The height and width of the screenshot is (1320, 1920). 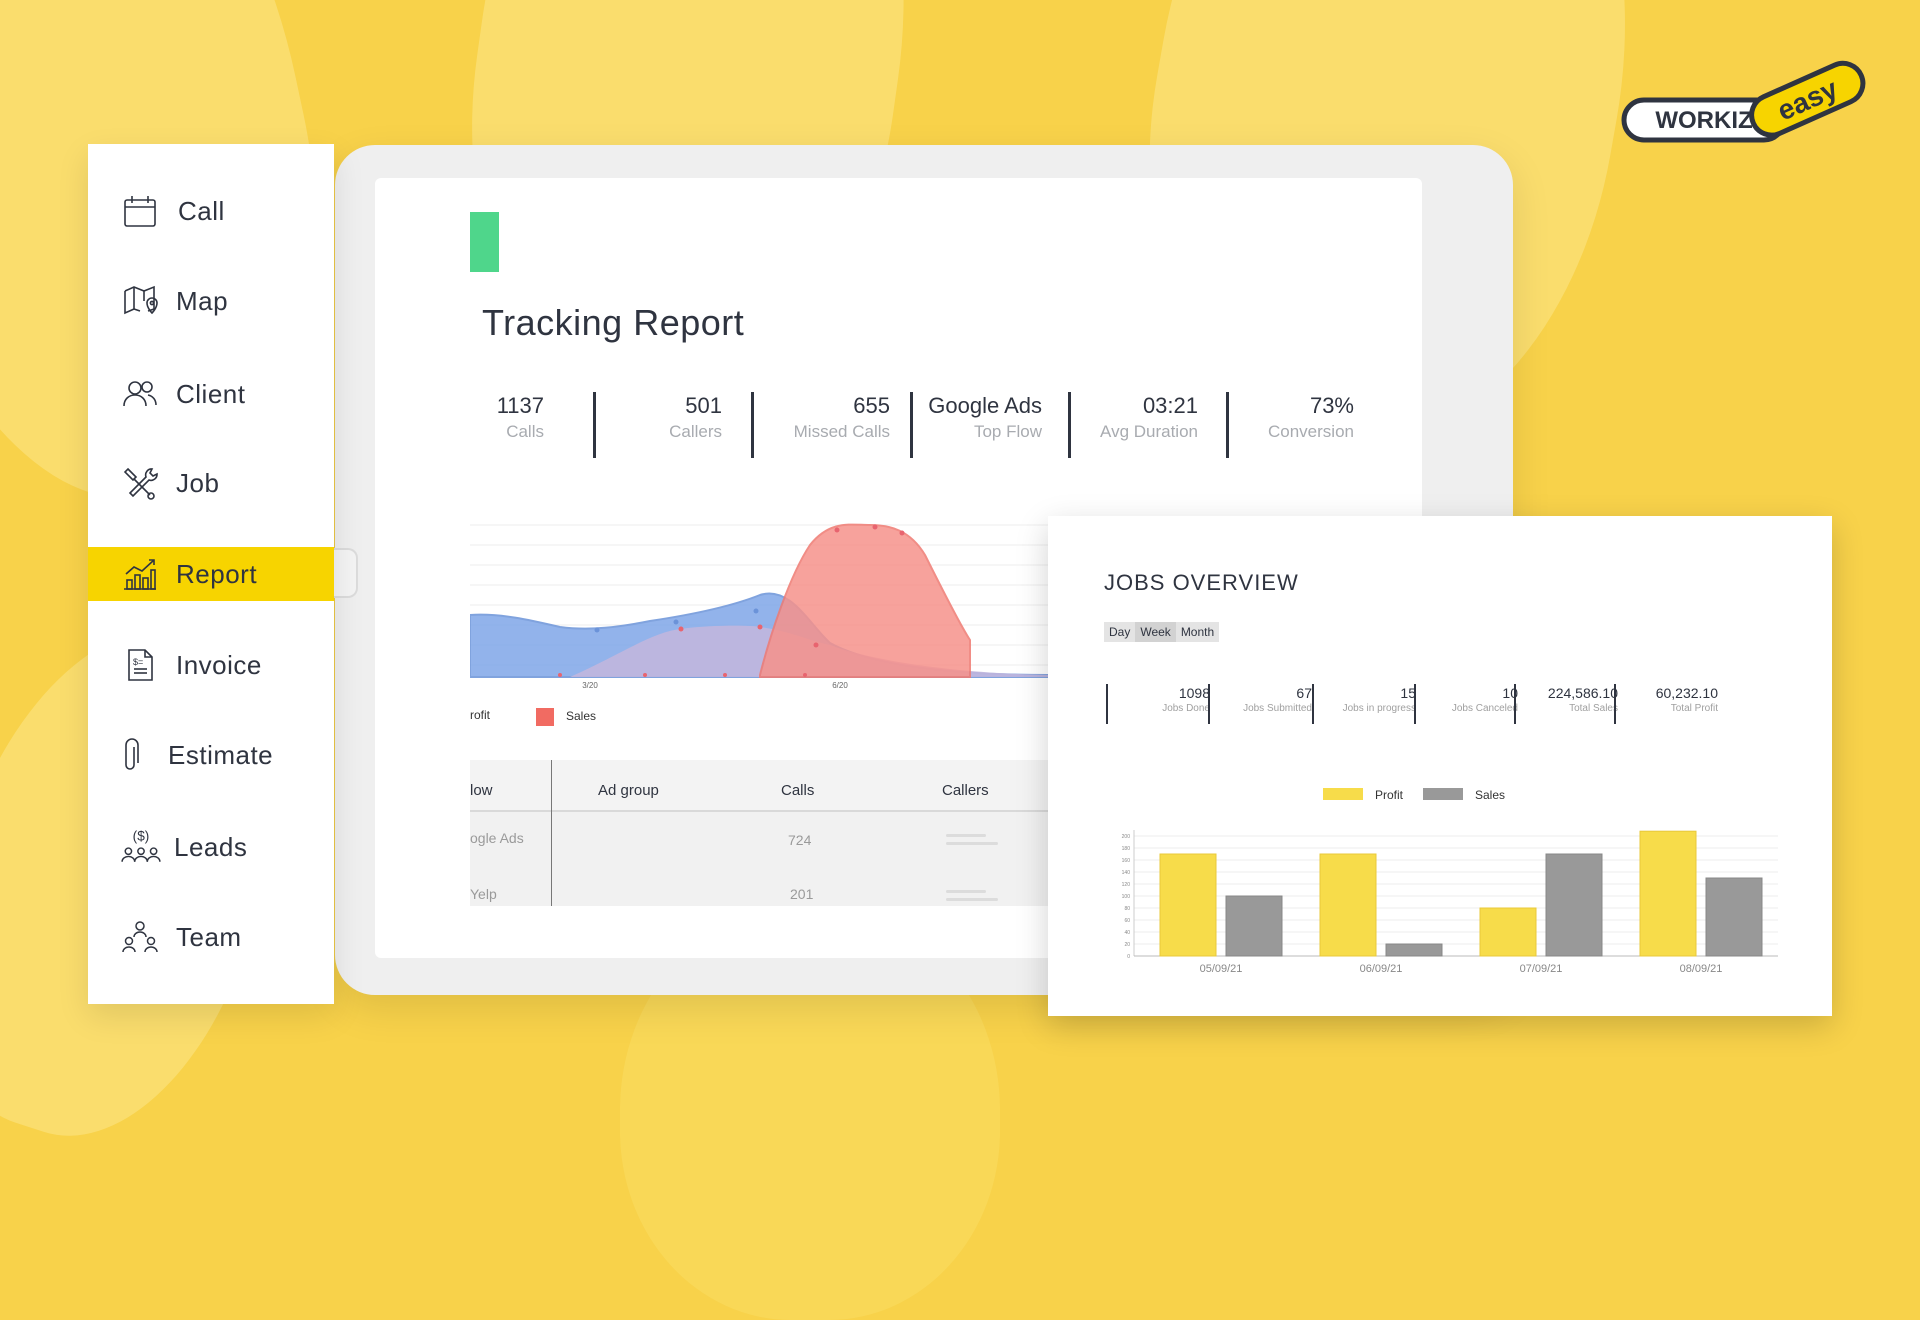 What do you see at coordinates (1541, 969) in the screenshot?
I see `x-tick-label: 07/09/21` at bounding box center [1541, 969].